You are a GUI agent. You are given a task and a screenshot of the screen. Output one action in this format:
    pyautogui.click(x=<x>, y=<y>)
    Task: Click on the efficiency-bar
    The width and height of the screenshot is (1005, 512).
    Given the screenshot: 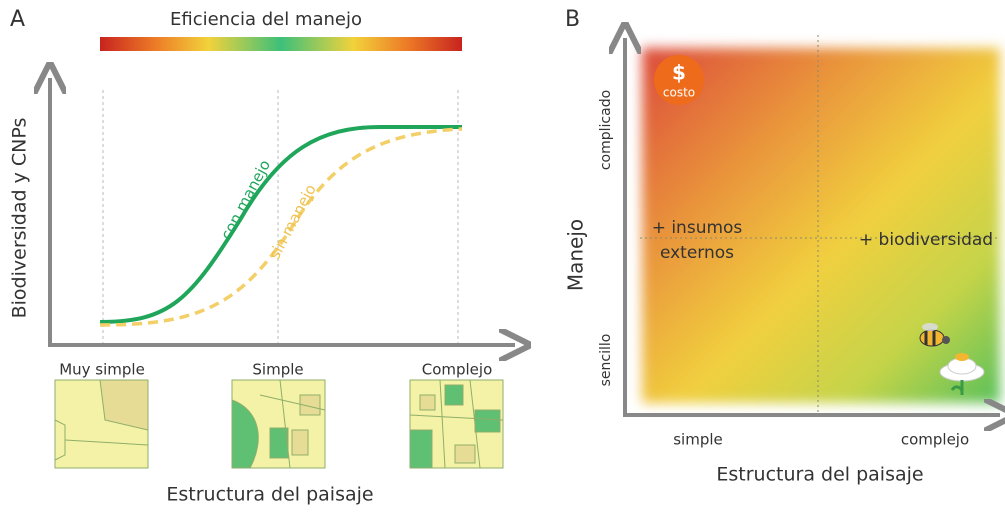 What is the action you would take?
    pyautogui.click(x=281, y=44)
    